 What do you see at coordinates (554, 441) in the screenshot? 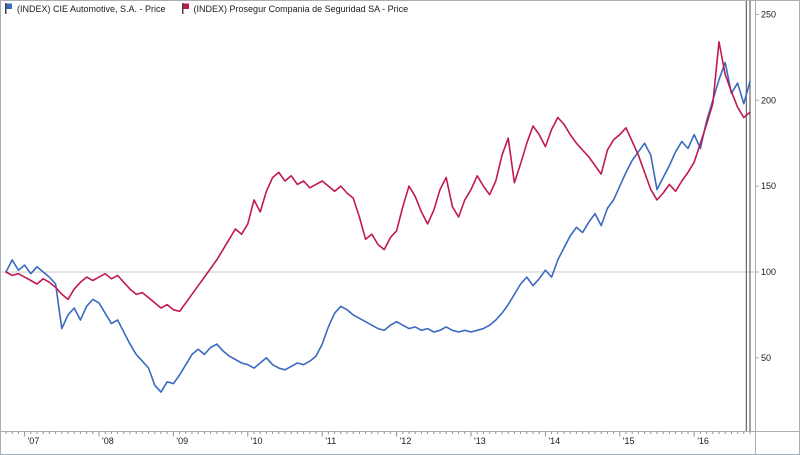
I see `x-axis-label: '14` at bounding box center [554, 441].